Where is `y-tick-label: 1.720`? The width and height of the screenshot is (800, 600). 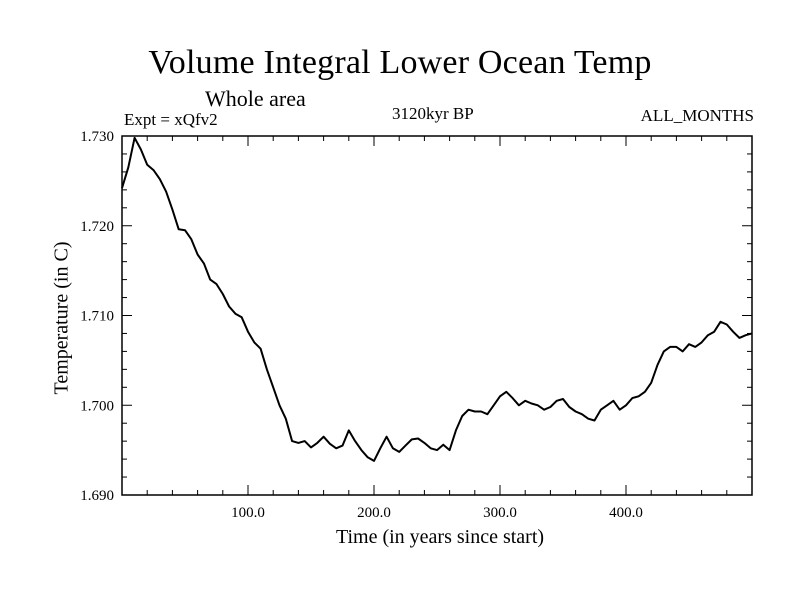 y-tick-label: 1.720 is located at coordinates (97, 227).